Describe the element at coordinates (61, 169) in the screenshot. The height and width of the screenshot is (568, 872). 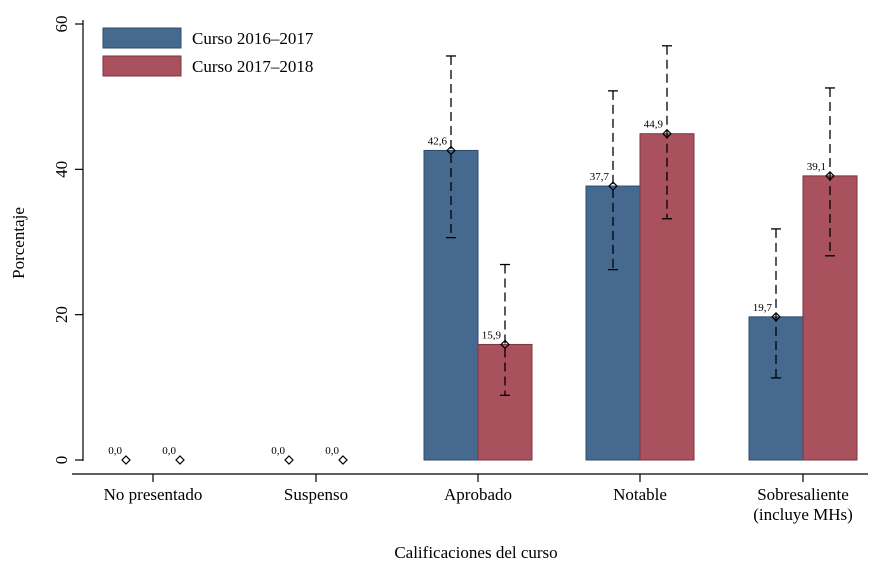
I see `y-tick-label: 40` at that location.